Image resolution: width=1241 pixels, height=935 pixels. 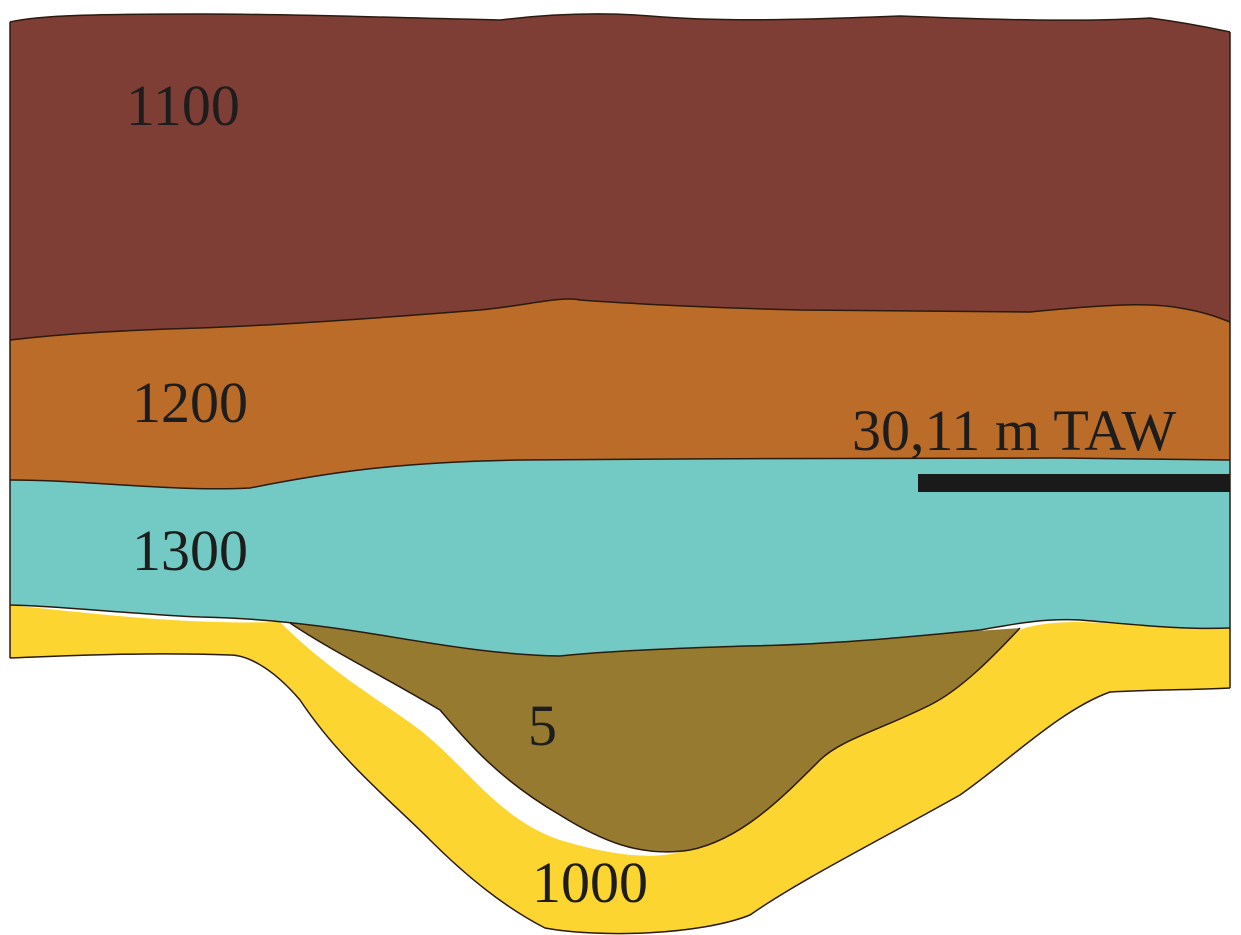 I want to click on label-5: 5, so click(x=542, y=725).